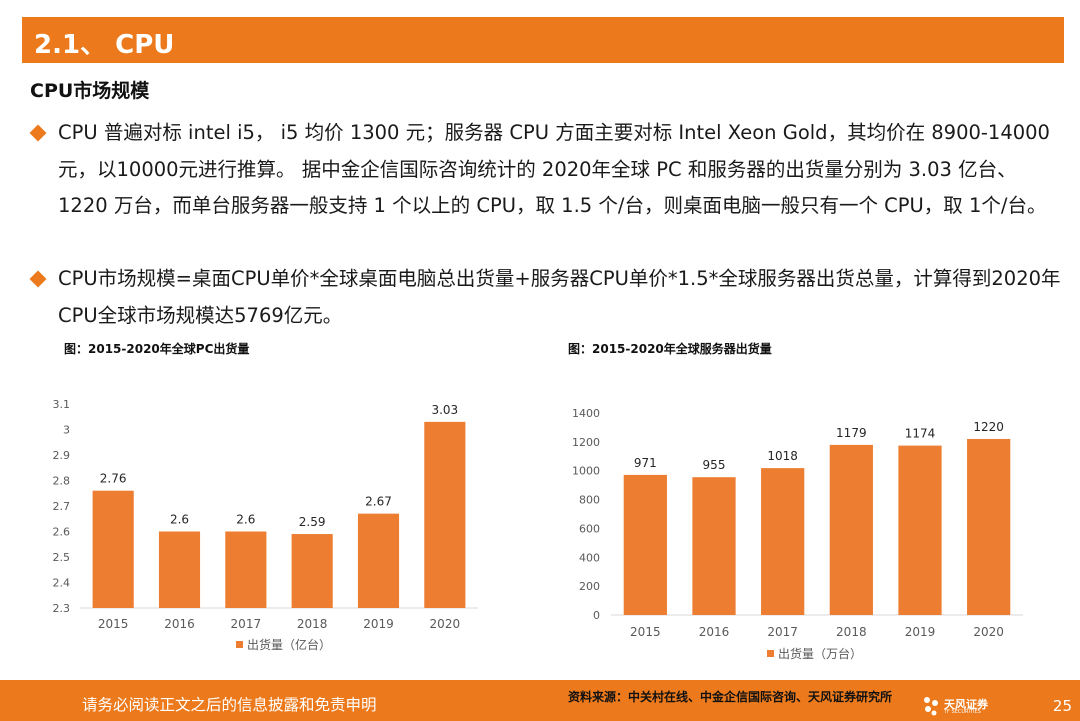 Image resolution: width=1080 pixels, height=721 pixels. Describe the element at coordinates (66, 430) in the screenshot. I see `y-tick-label: 3` at that location.